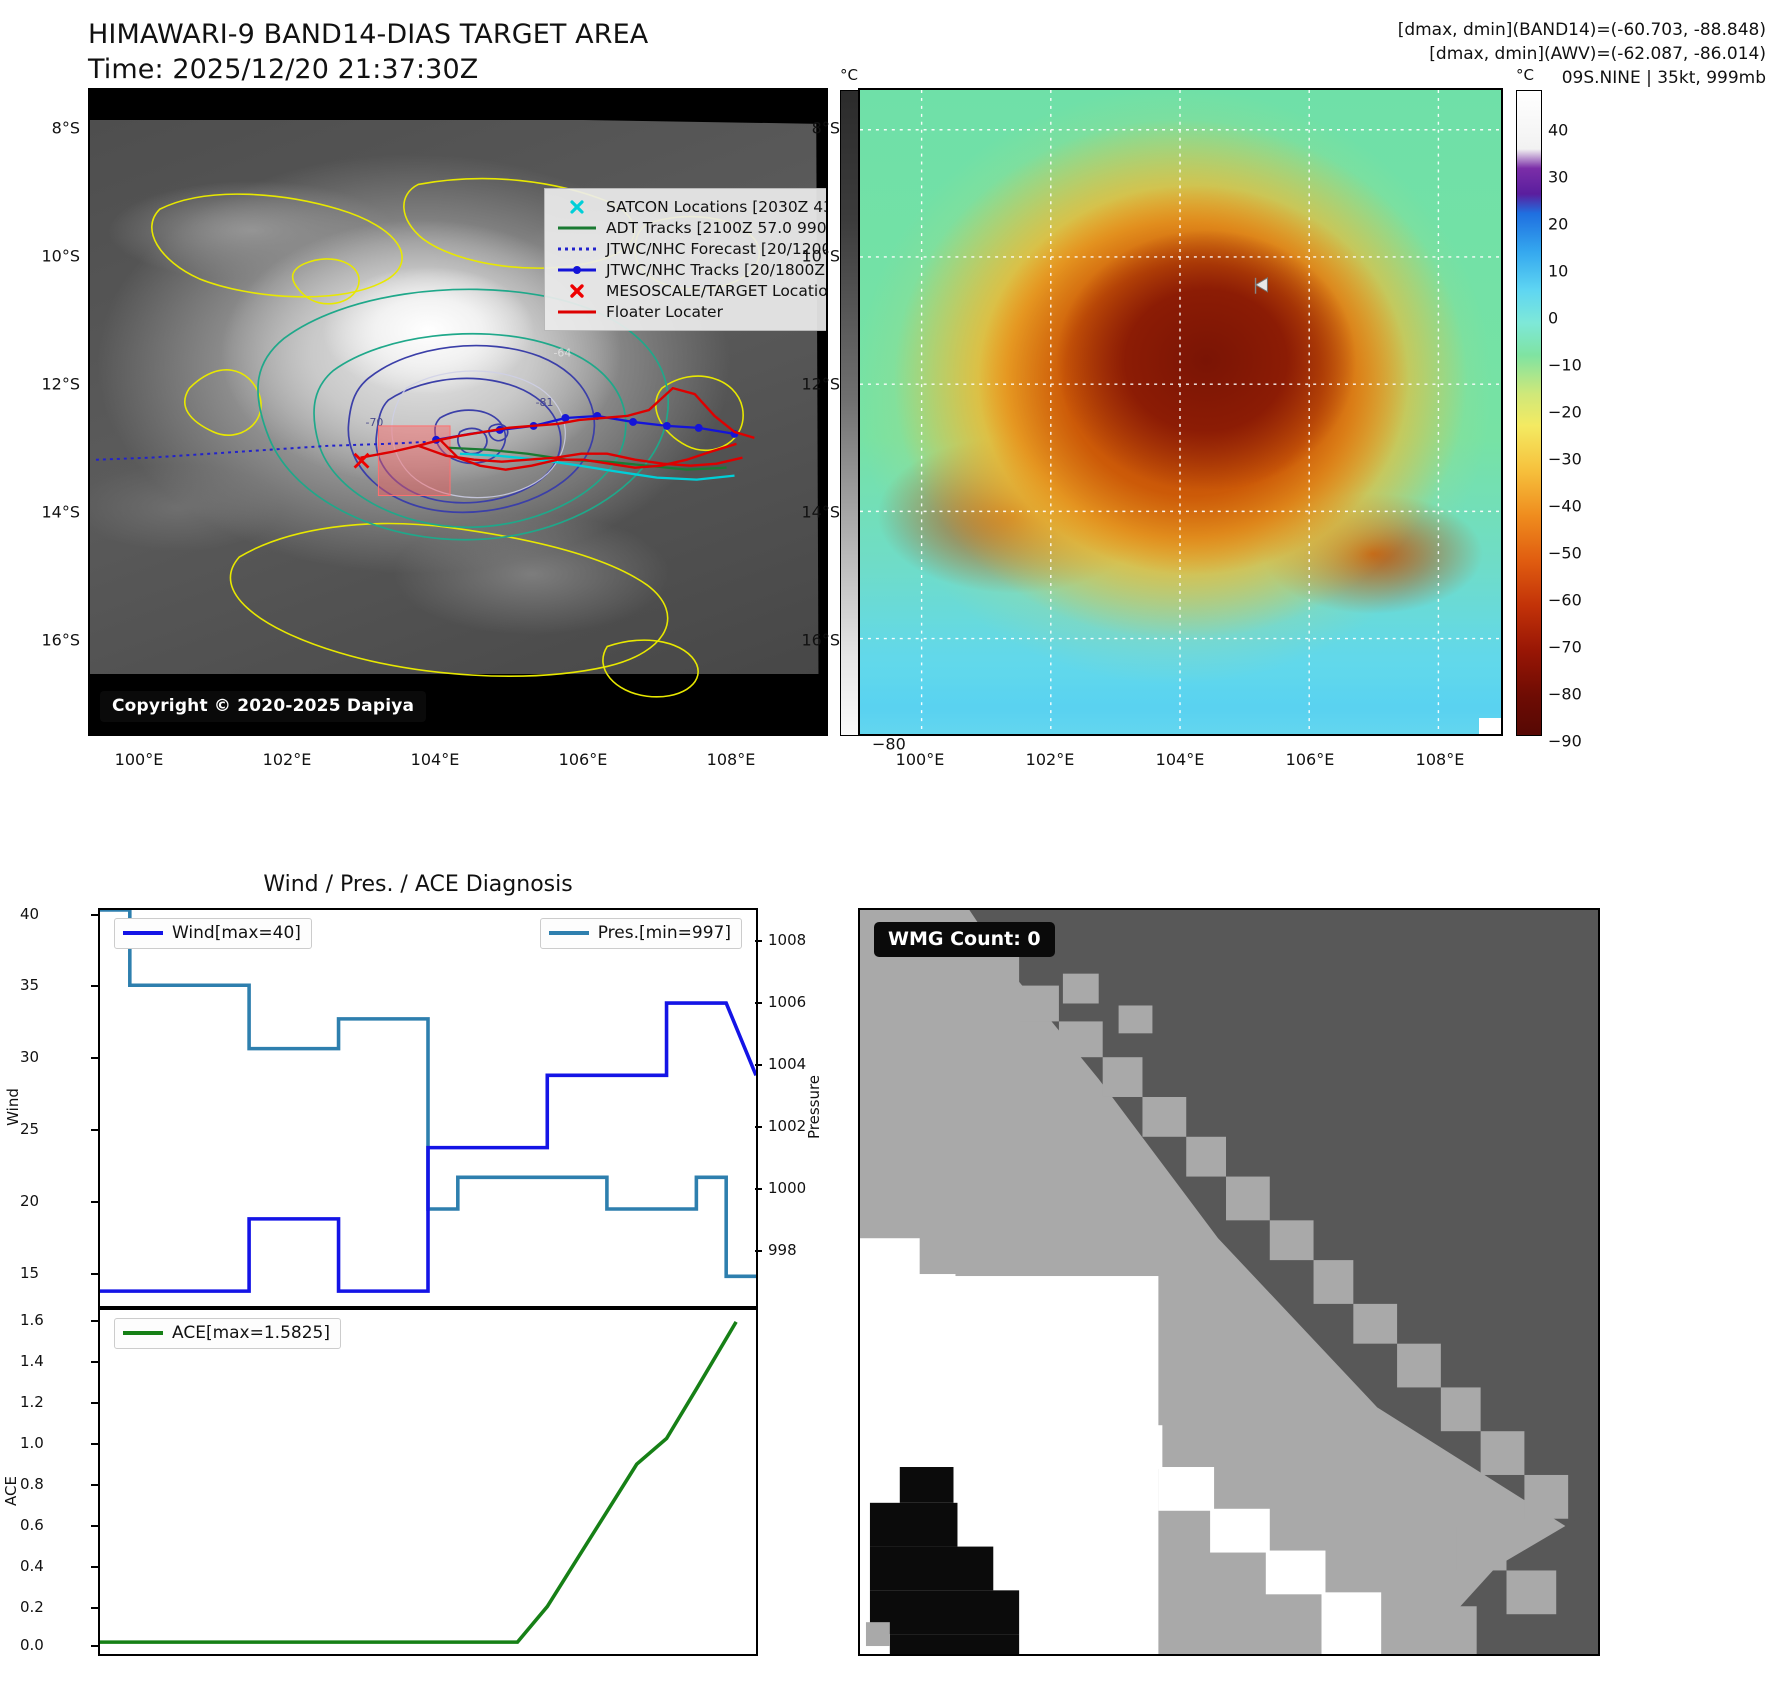 The width and height of the screenshot is (1792, 1690). What do you see at coordinates (782, 1250) in the screenshot?
I see `pressure-tick-998: 998` at bounding box center [782, 1250].